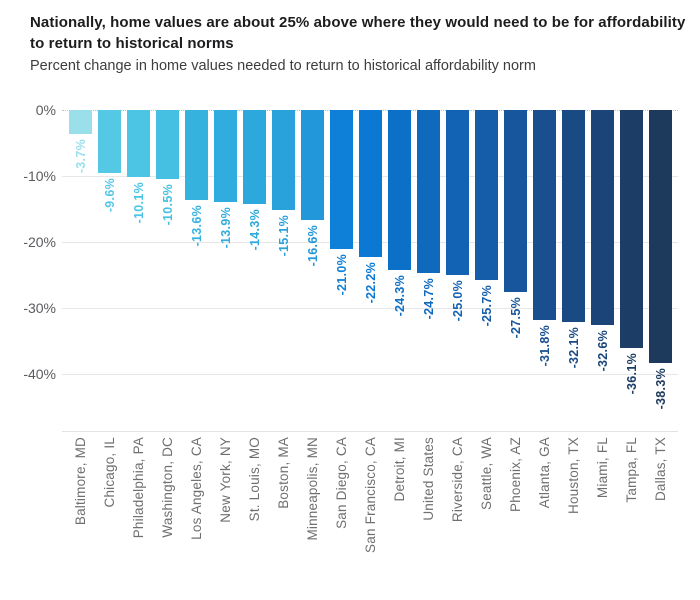  What do you see at coordinates (370, 431) in the screenshot?
I see `x-axis-line` at bounding box center [370, 431].